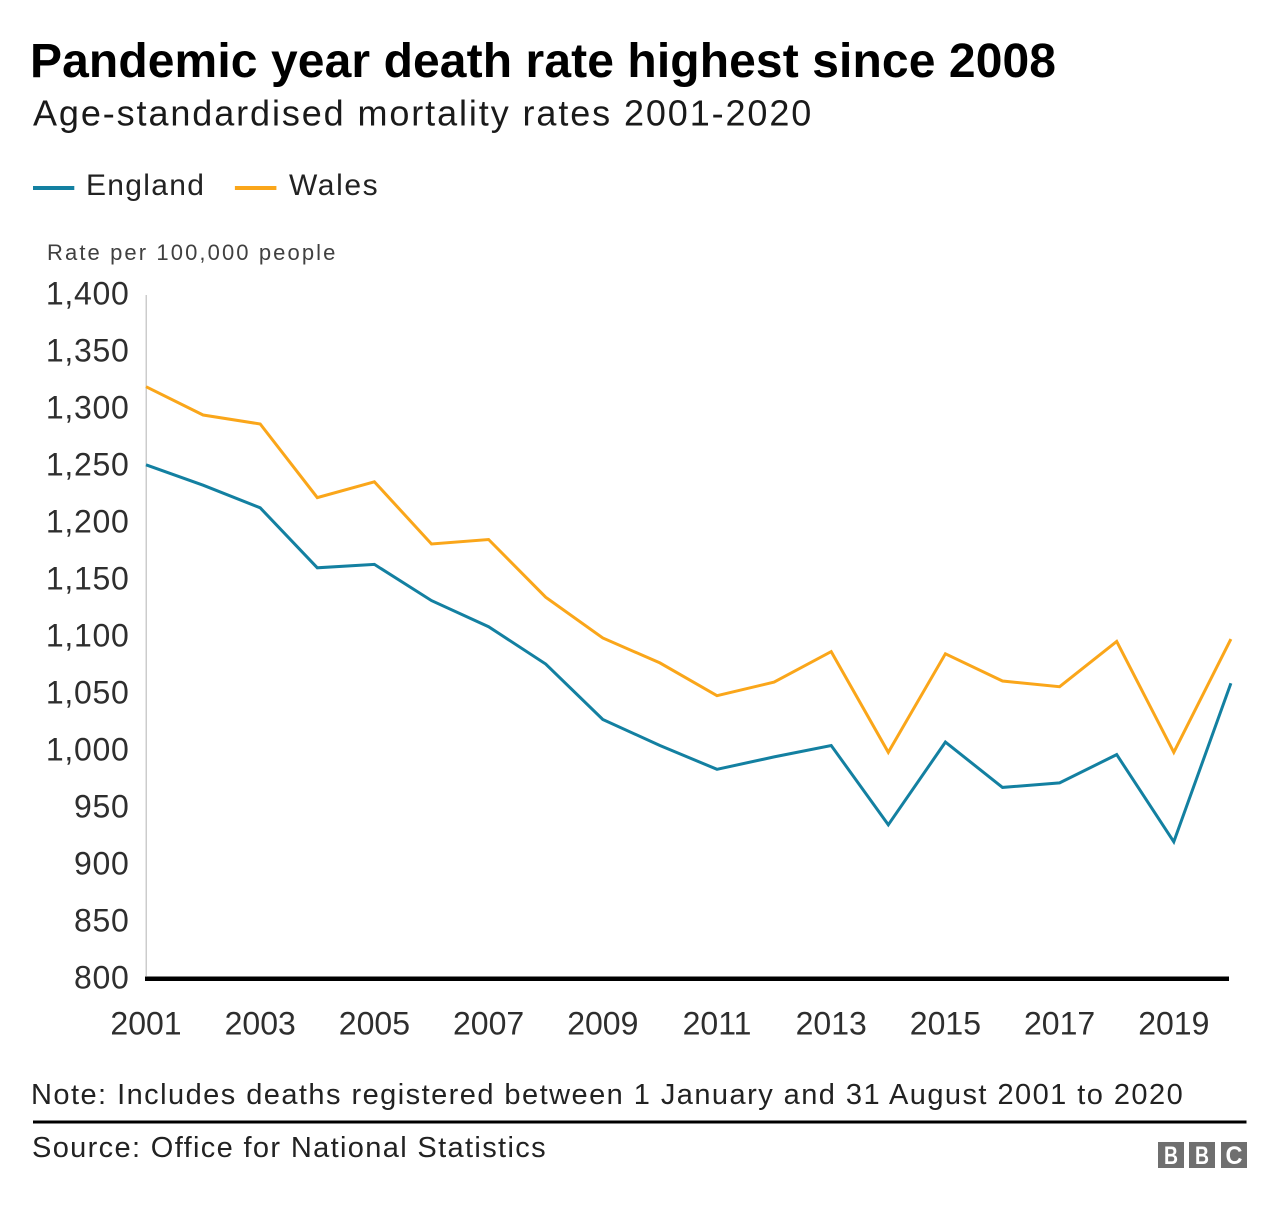 The image size is (1280, 1210). Describe the element at coordinates (102, 807) in the screenshot. I see `svg-text: 950` at that location.